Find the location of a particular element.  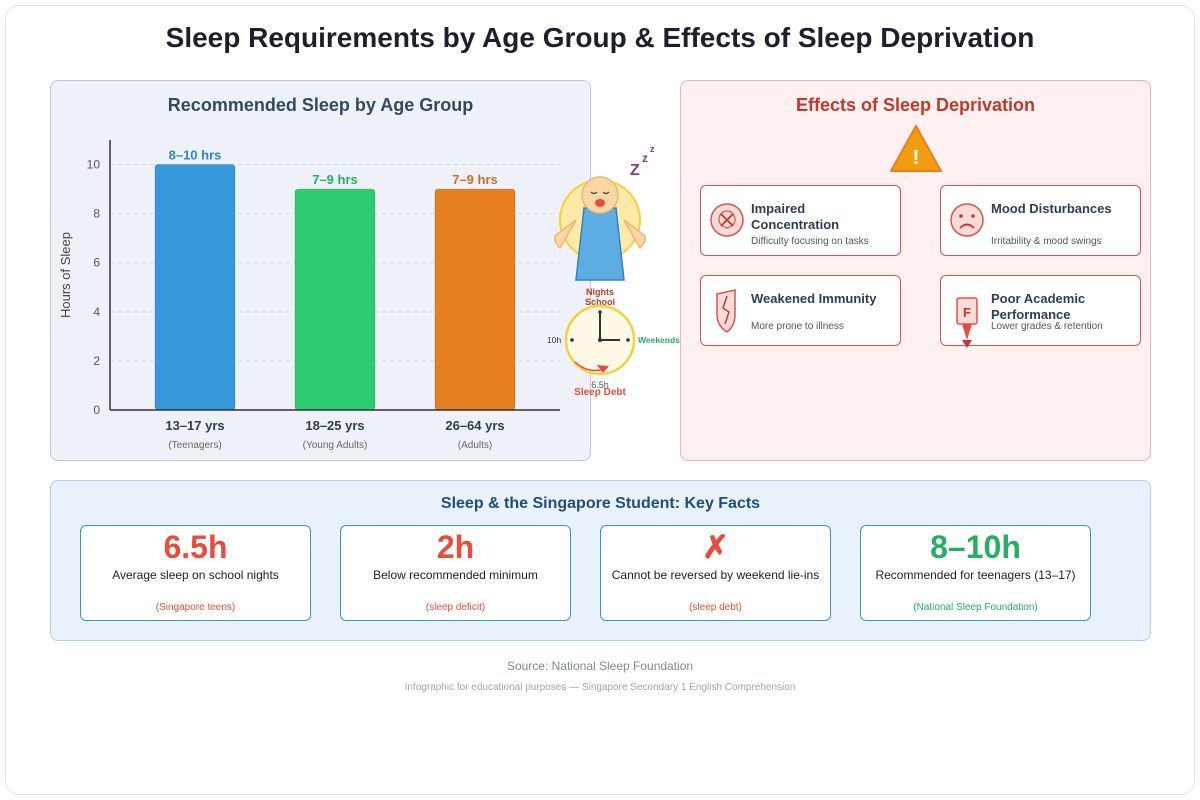

warning-icon: ! is located at coordinates (916, 148).